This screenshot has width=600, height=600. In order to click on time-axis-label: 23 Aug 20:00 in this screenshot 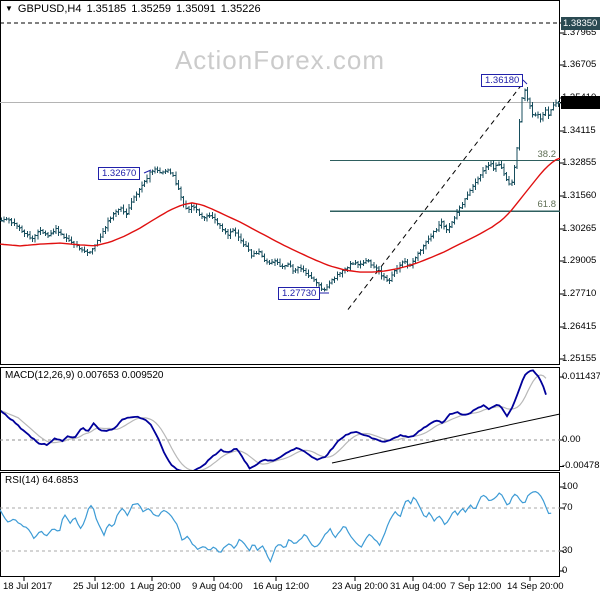, I will do `click(360, 586)`.